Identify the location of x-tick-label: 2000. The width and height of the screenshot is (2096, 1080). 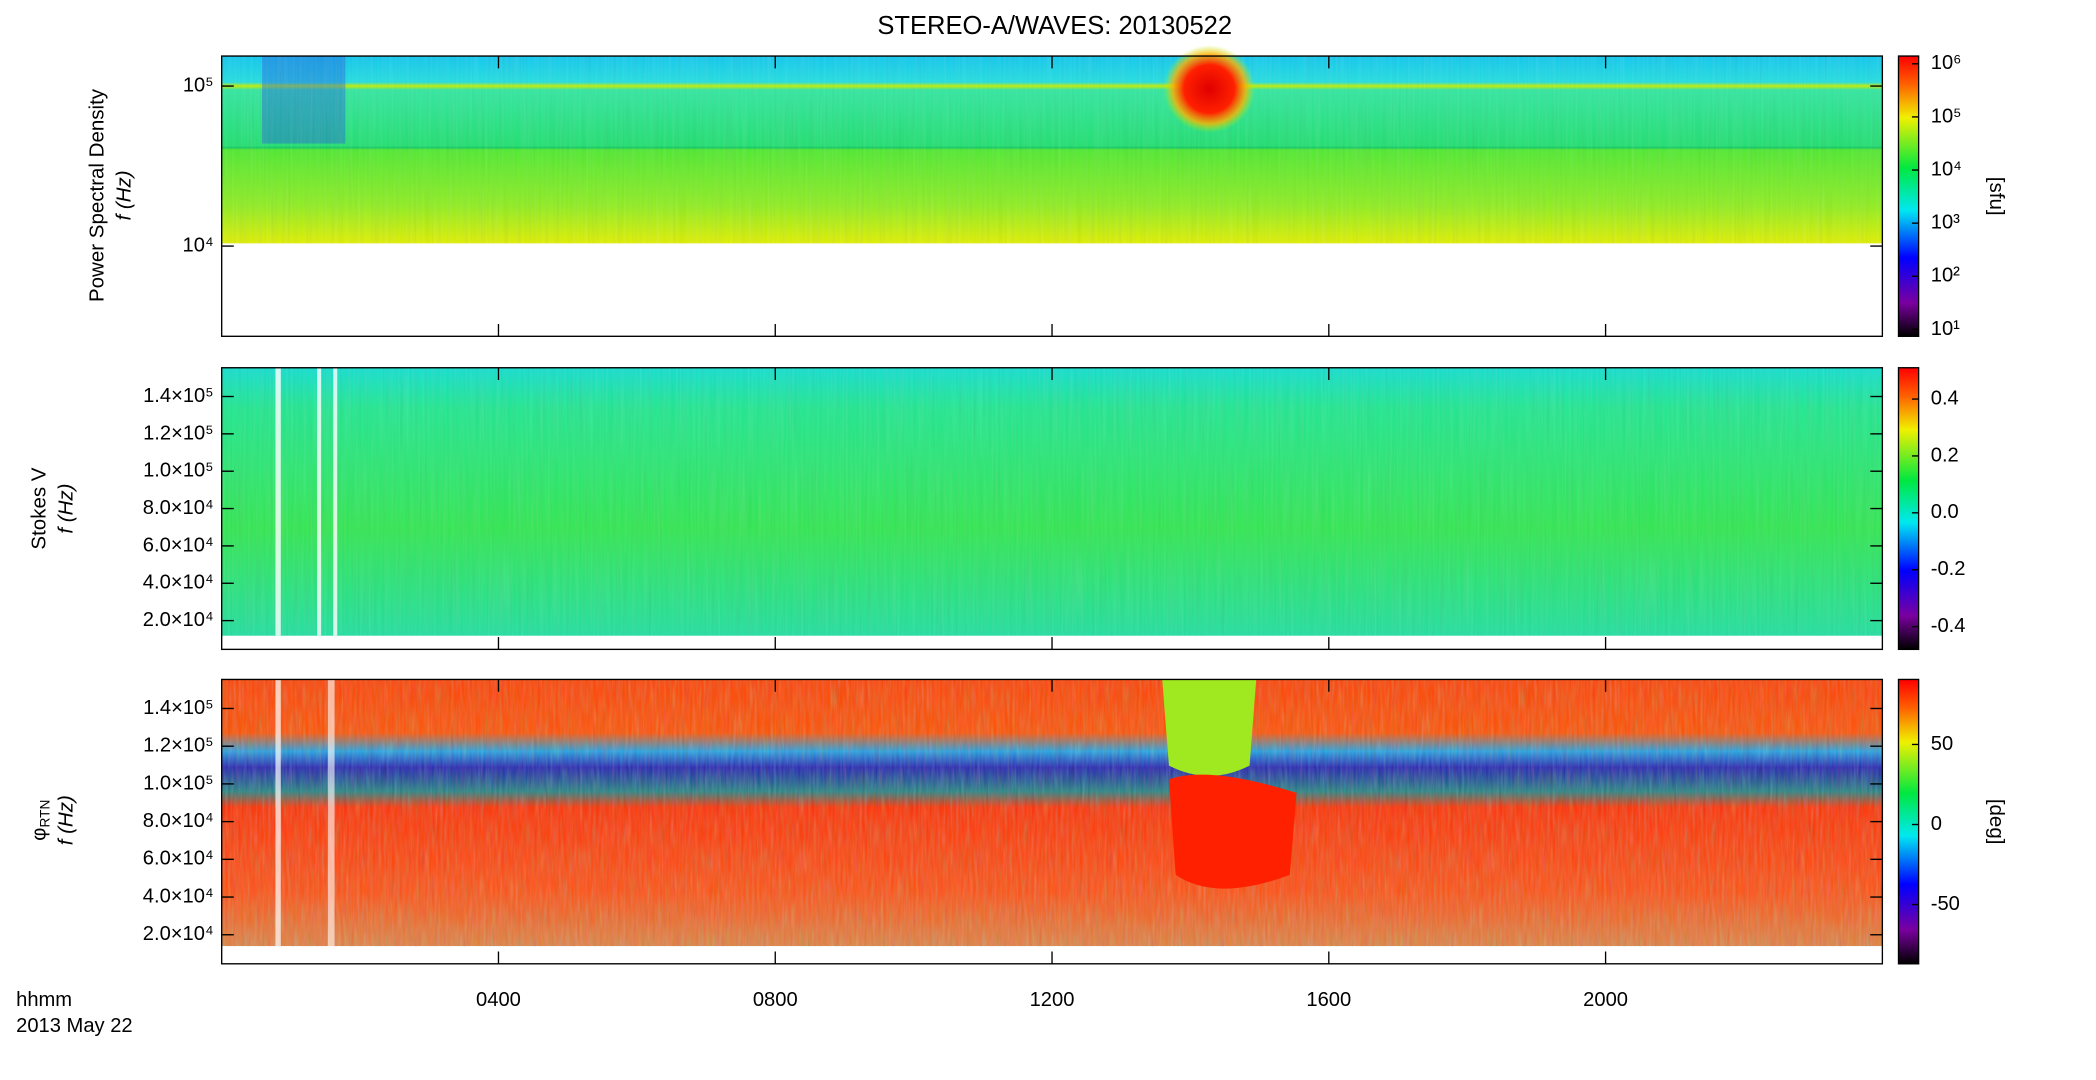
(1605, 1000).